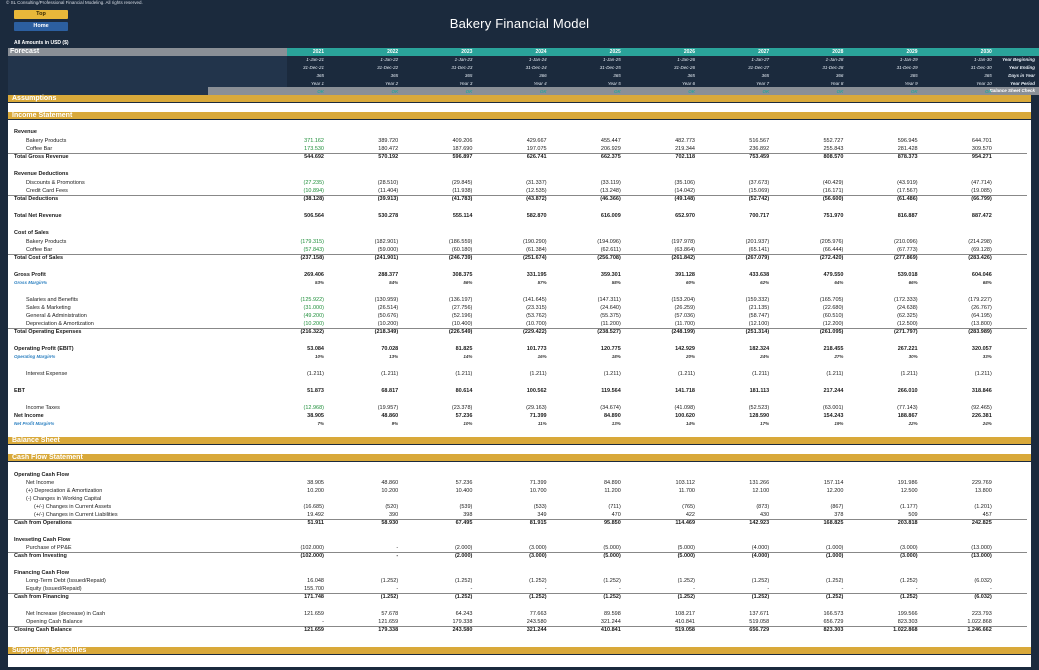 Image resolution: width=1039 pixels, height=670 pixels. What do you see at coordinates (981, 483) in the screenshot?
I see `value-cell: 229.769` at bounding box center [981, 483].